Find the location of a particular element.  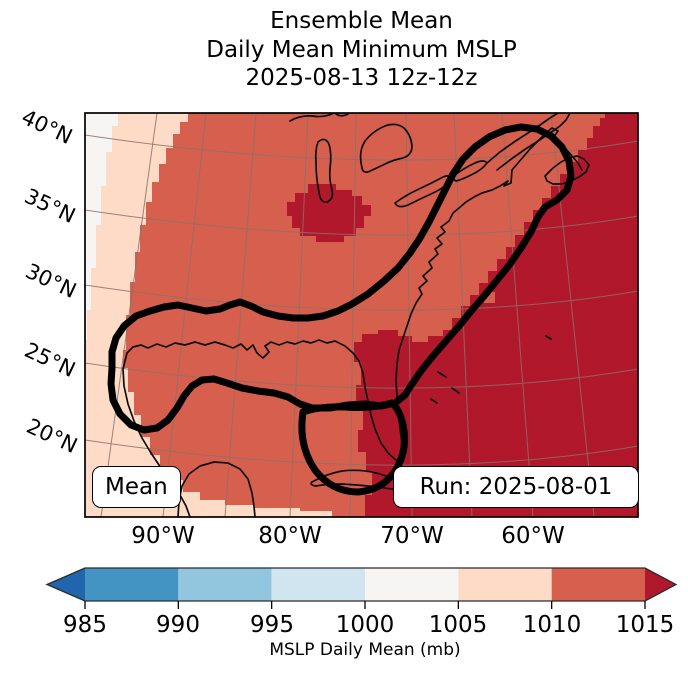

colorbar-tick-1015: 1015 is located at coordinates (645, 625).